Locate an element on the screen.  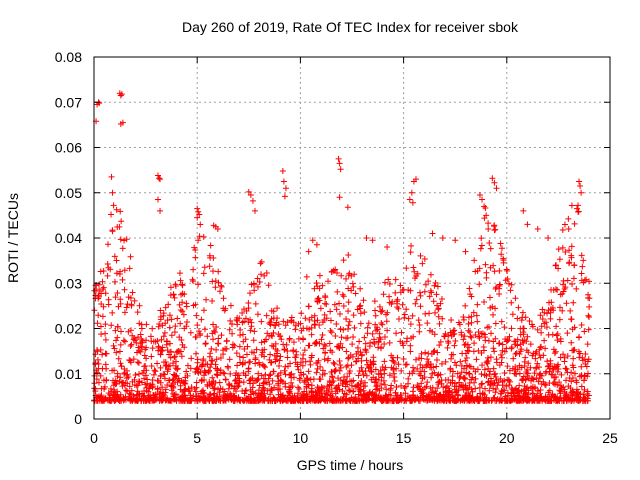
x-tick-label: 20 is located at coordinates (507, 438).